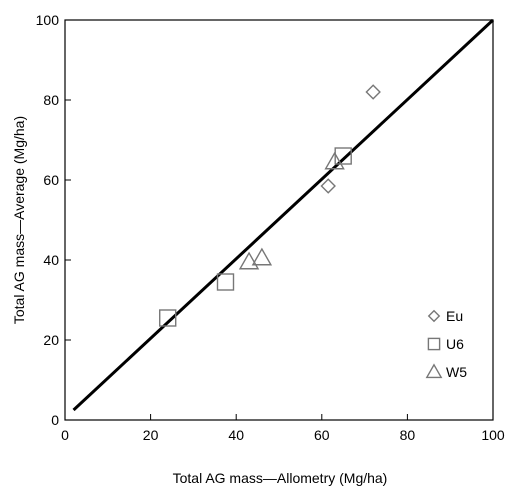 The height and width of the screenshot is (488, 512). What do you see at coordinates (454, 316) in the screenshot?
I see `legend-label-eu: Eu` at bounding box center [454, 316].